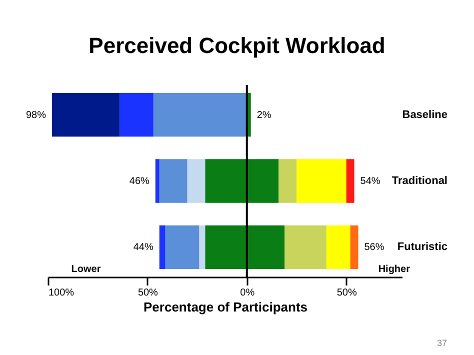  What do you see at coordinates (394, 269) in the screenshot?
I see `annotation: Higher` at bounding box center [394, 269].